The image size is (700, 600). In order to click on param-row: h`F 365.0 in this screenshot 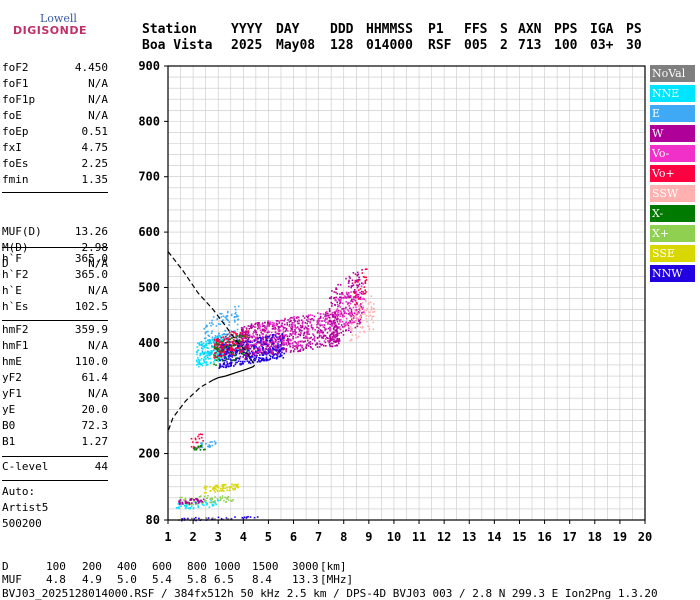, I will do `click(55, 259)`.